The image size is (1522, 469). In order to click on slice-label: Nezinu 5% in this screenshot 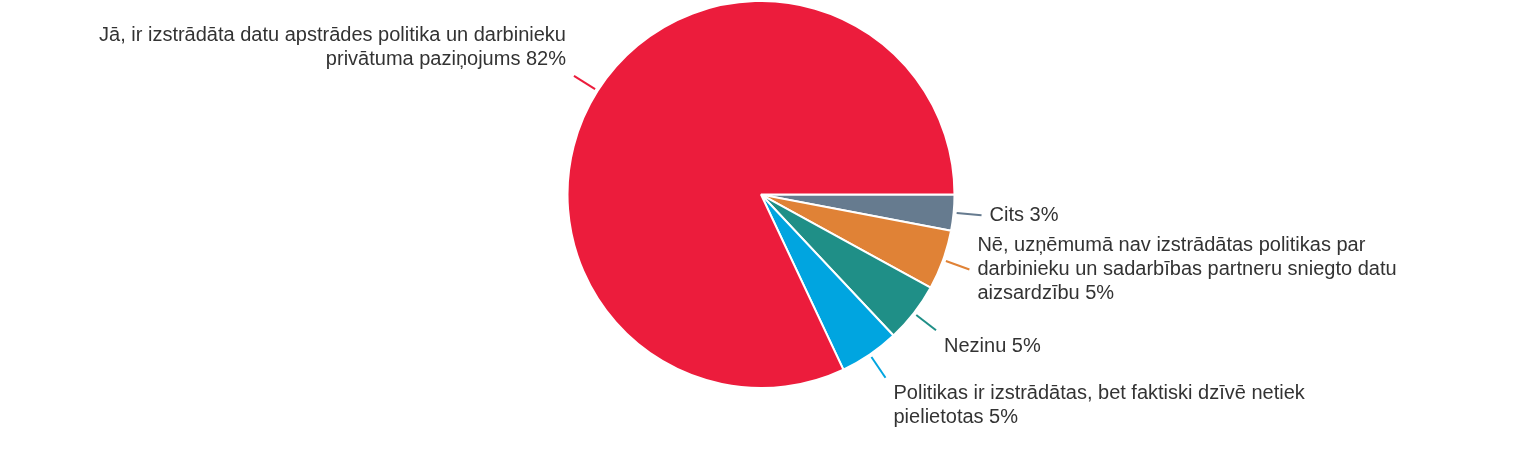, I will do `click(992, 344)`.